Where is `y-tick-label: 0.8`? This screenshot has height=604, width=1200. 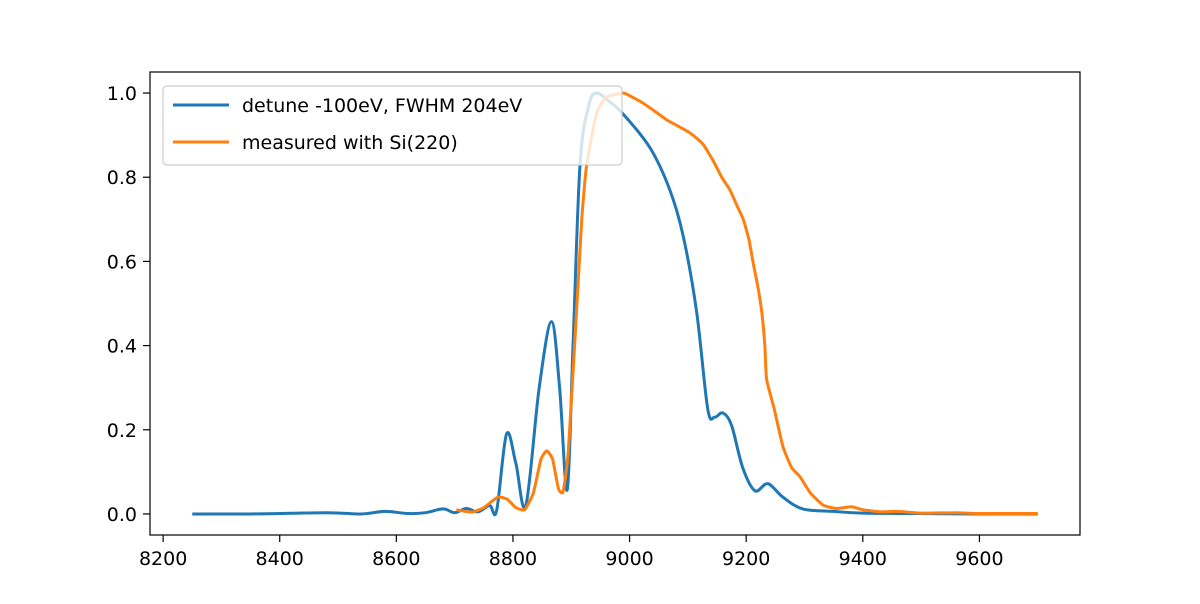 y-tick-label: 0.8 is located at coordinates (122, 178).